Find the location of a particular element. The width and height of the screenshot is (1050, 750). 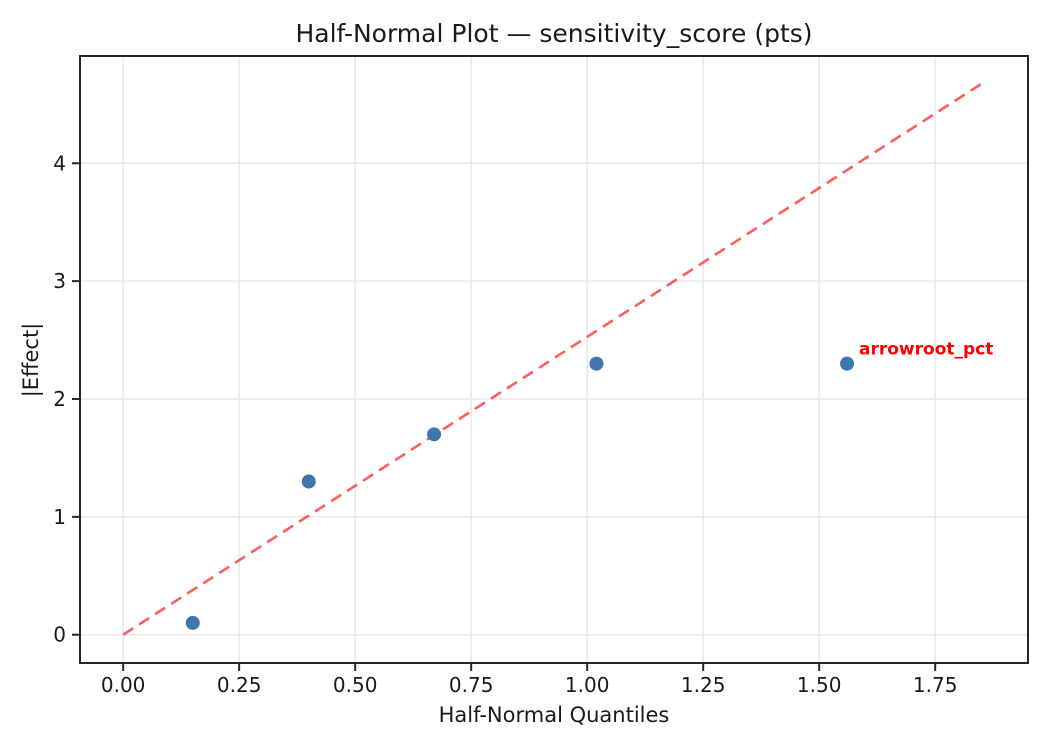

x-tick-label: 1.50 is located at coordinates (819, 685).